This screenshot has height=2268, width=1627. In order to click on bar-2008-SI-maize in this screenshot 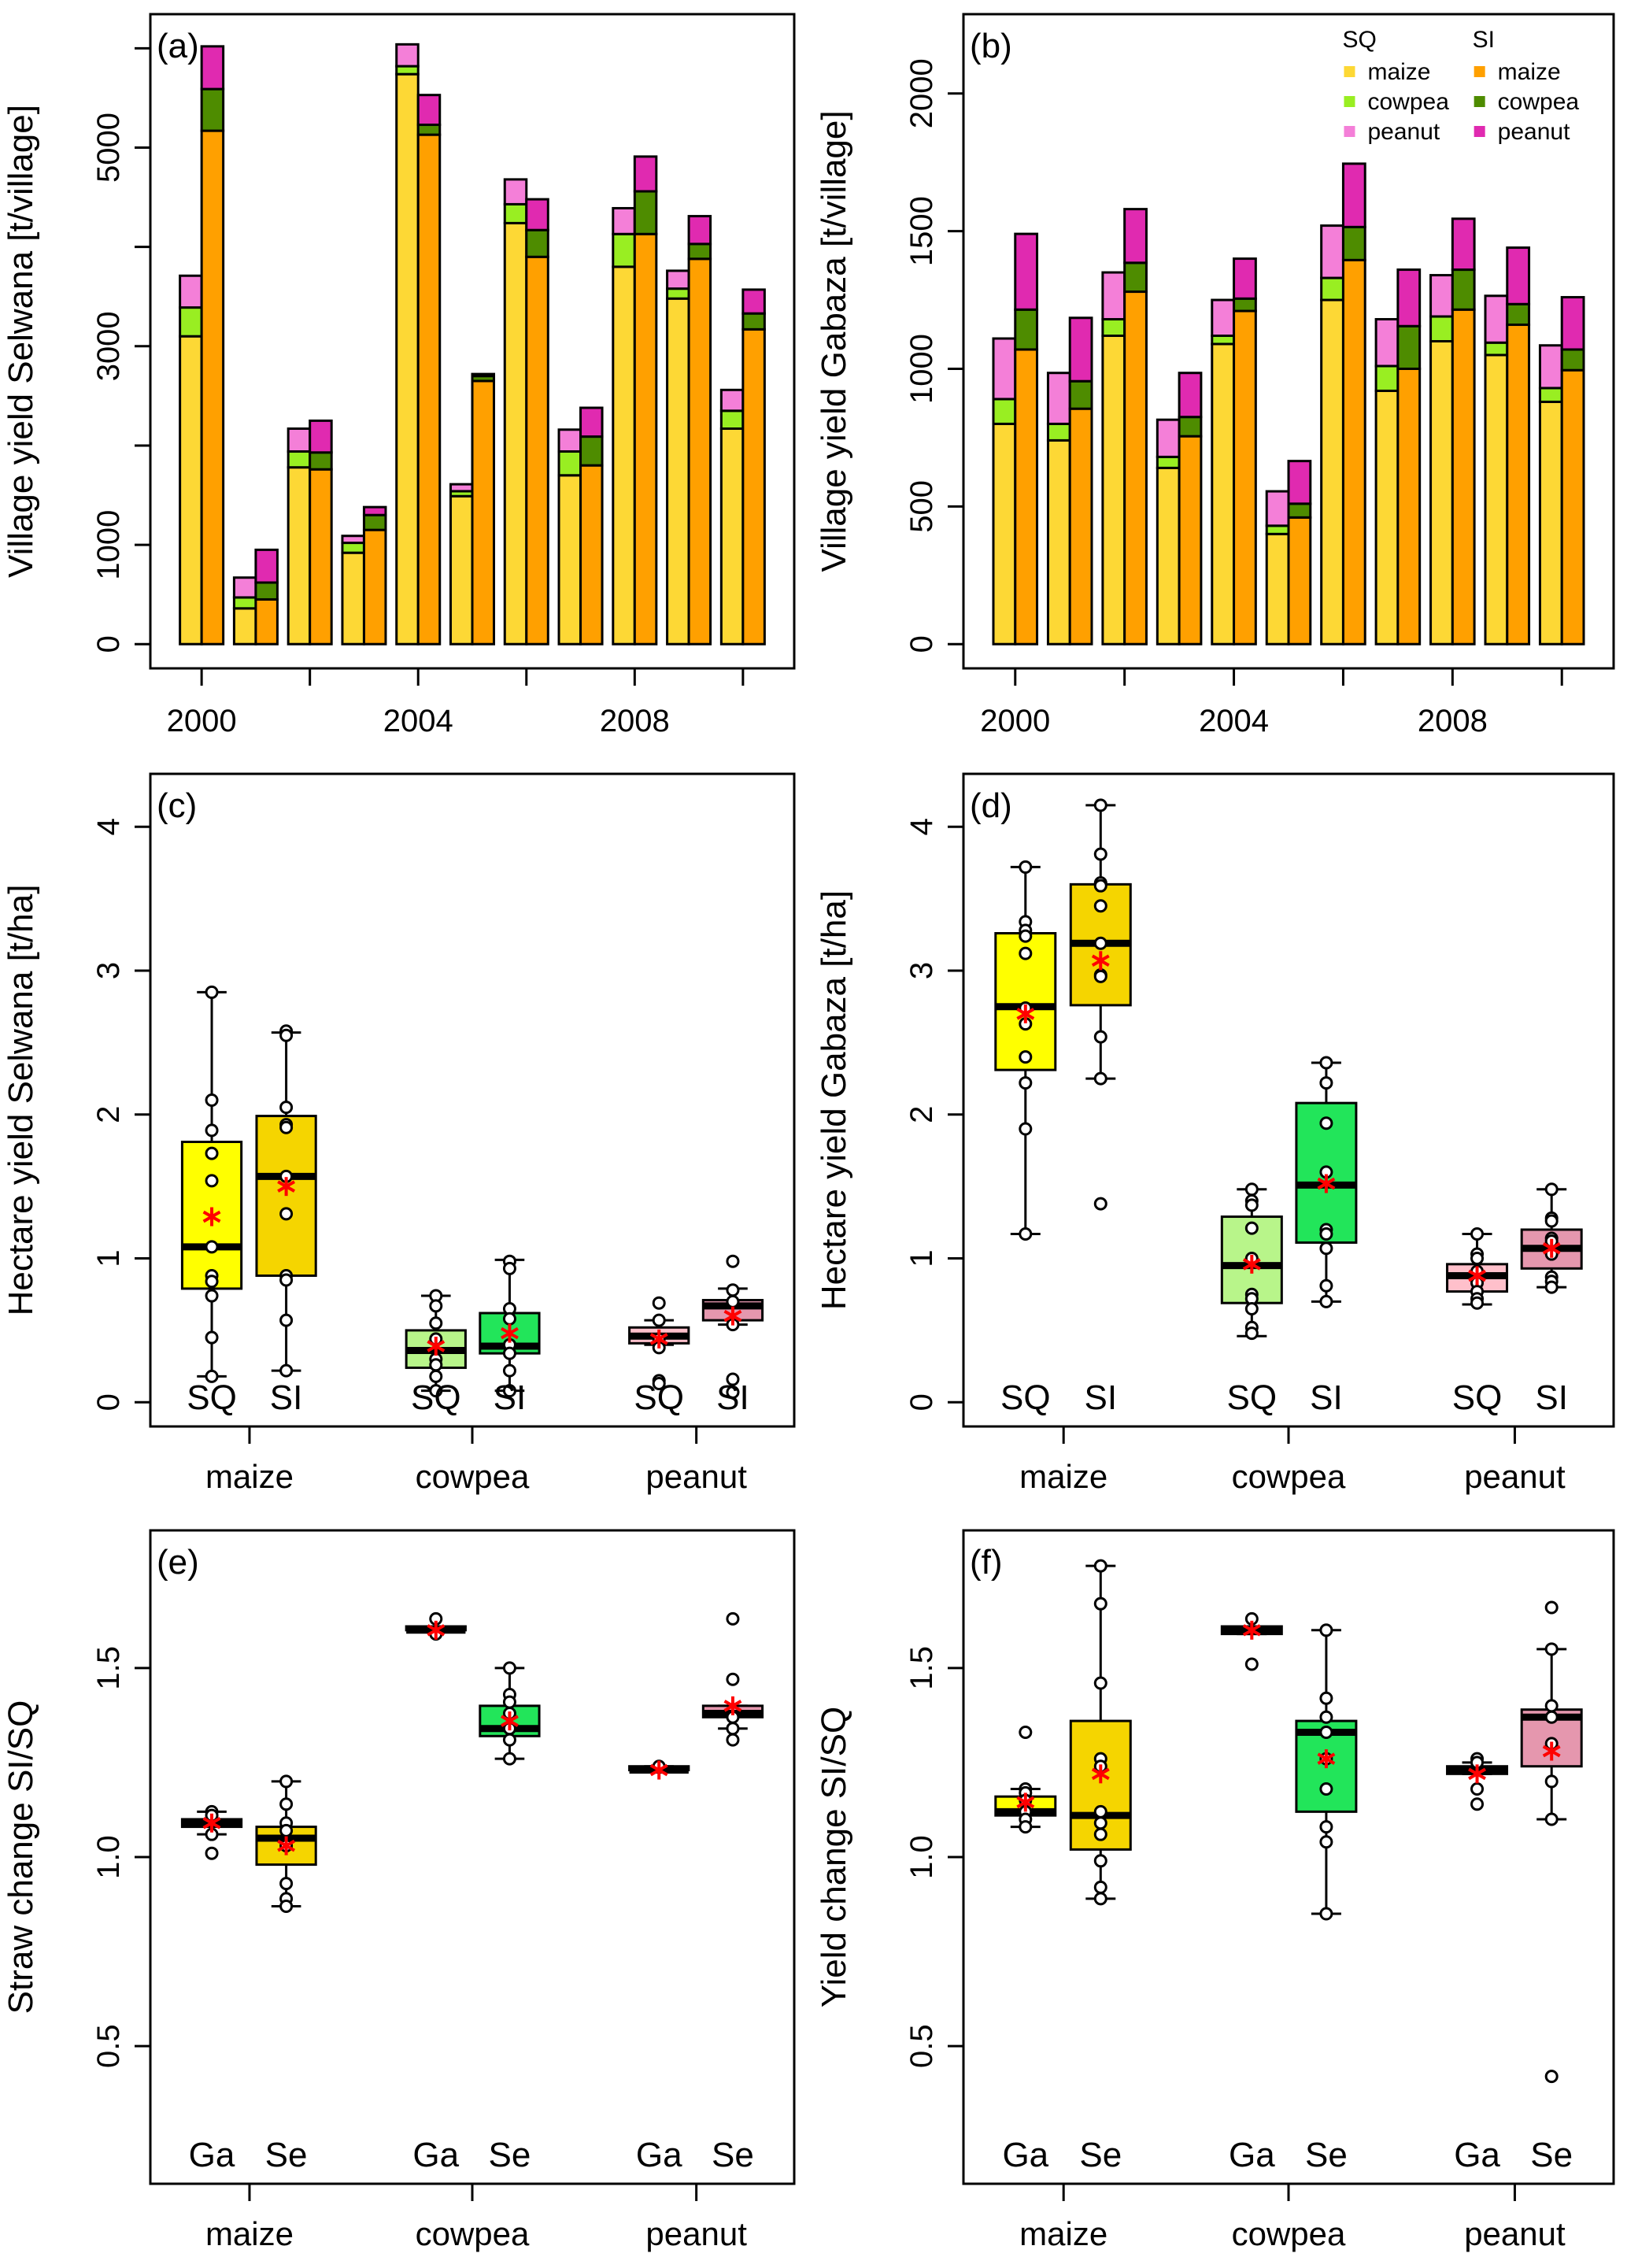, I will do `click(645, 439)`.